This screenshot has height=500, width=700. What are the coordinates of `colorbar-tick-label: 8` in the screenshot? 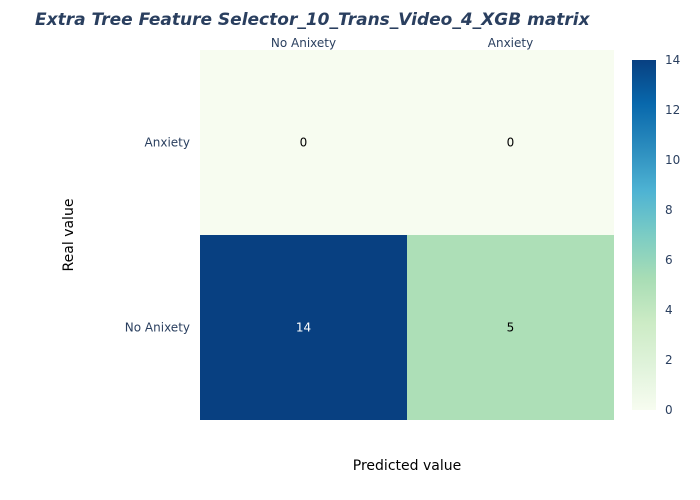 It's located at (669, 210).